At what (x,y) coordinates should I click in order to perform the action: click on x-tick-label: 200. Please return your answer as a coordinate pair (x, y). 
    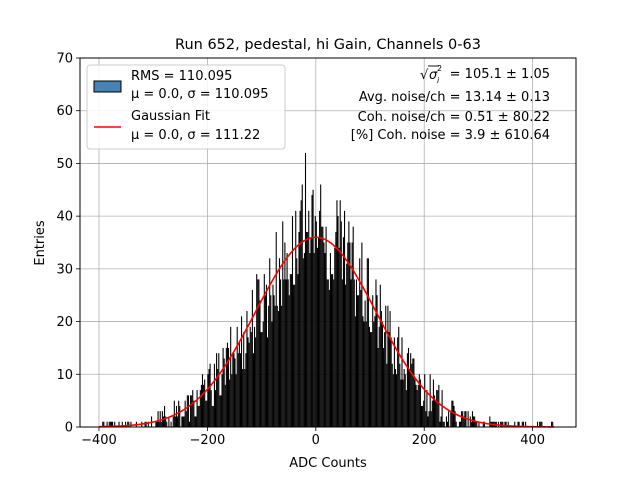
    Looking at the image, I should click on (424, 440).